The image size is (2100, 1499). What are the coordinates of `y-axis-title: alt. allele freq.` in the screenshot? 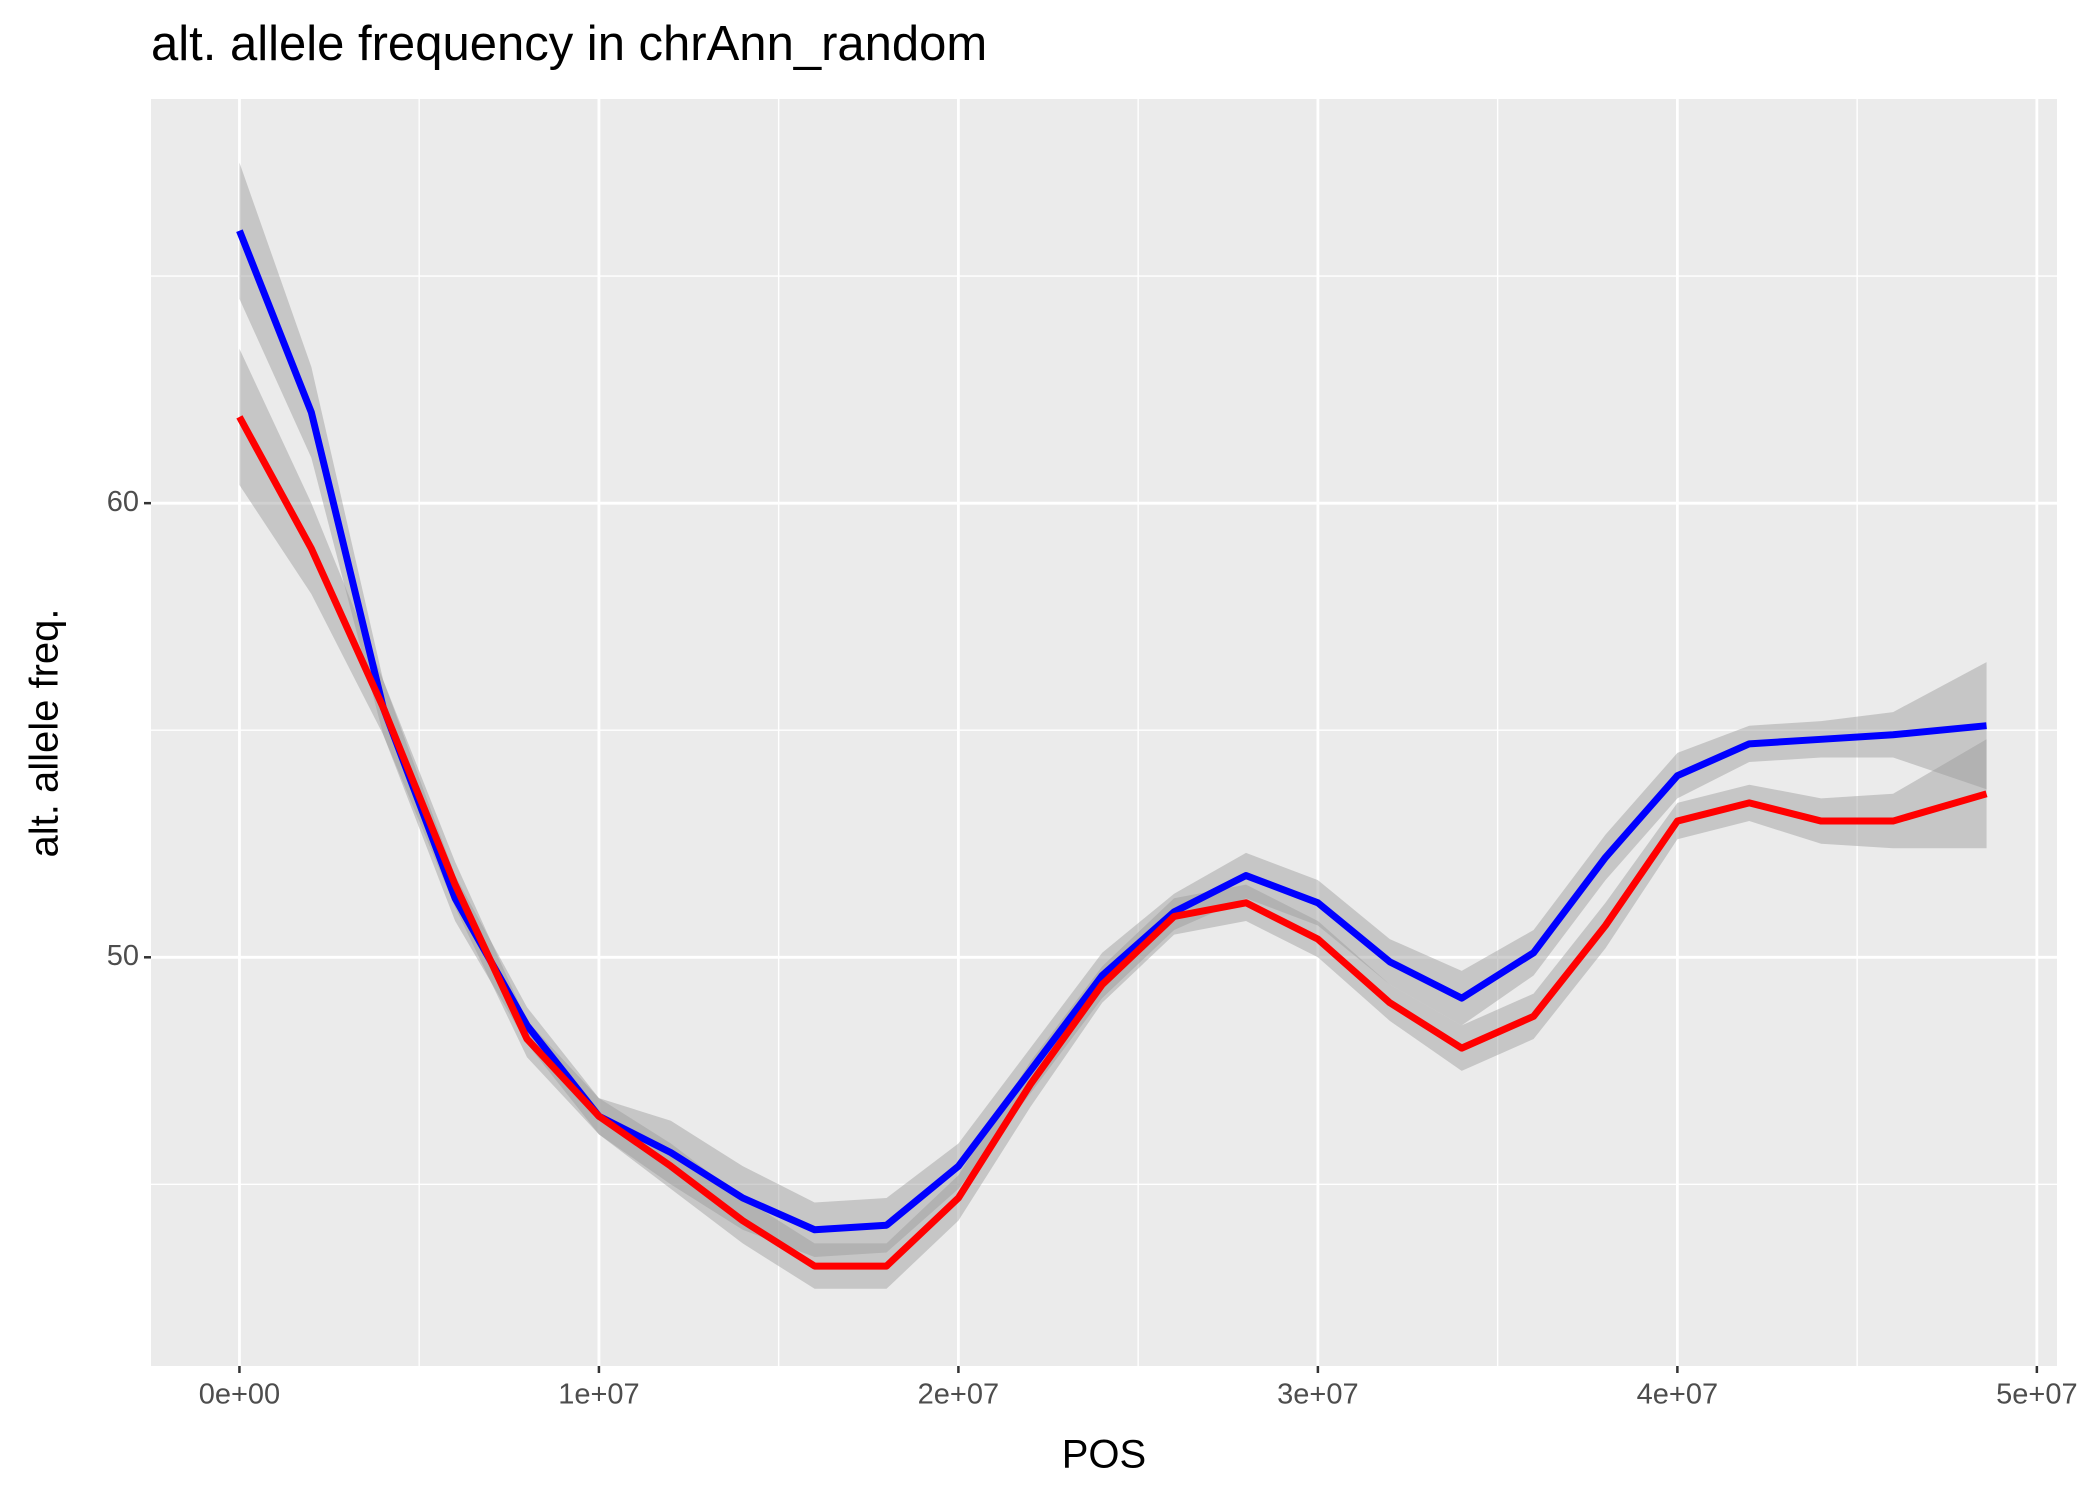 It's located at (45, 732).